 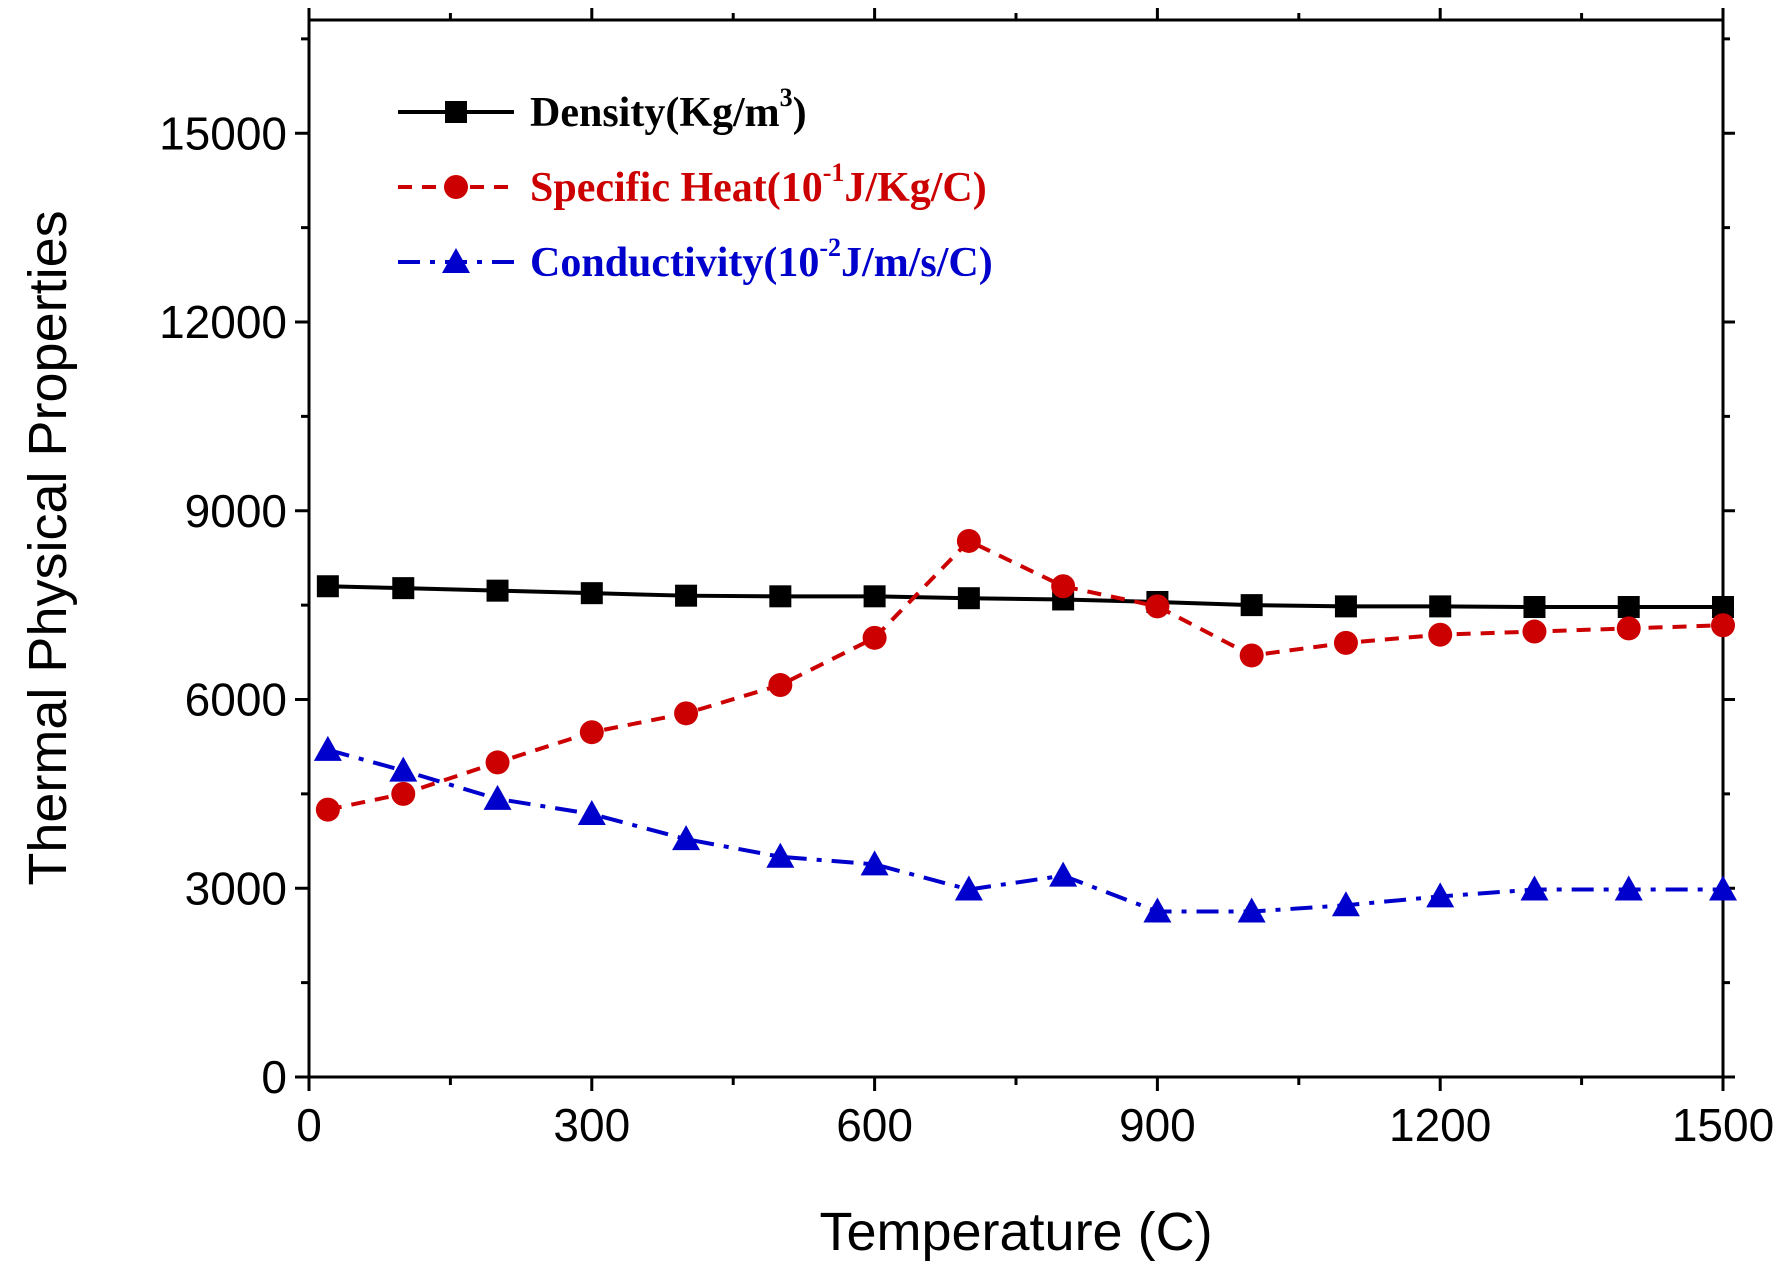 What do you see at coordinates (655, 113) in the screenshot?
I see `legend-label-main: Density(Kg/m` at bounding box center [655, 113].